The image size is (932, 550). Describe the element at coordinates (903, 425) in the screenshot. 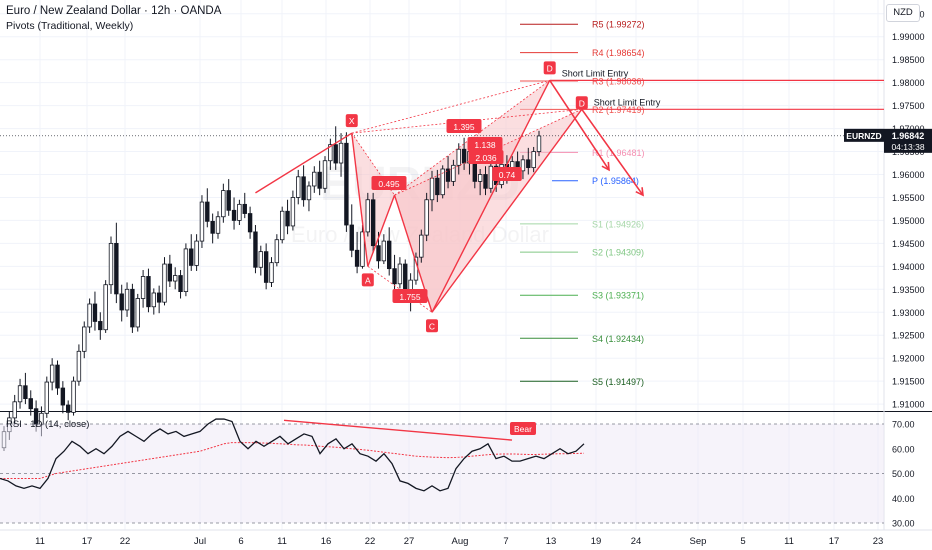

I see `rsi-tick-label: 70.00` at that location.